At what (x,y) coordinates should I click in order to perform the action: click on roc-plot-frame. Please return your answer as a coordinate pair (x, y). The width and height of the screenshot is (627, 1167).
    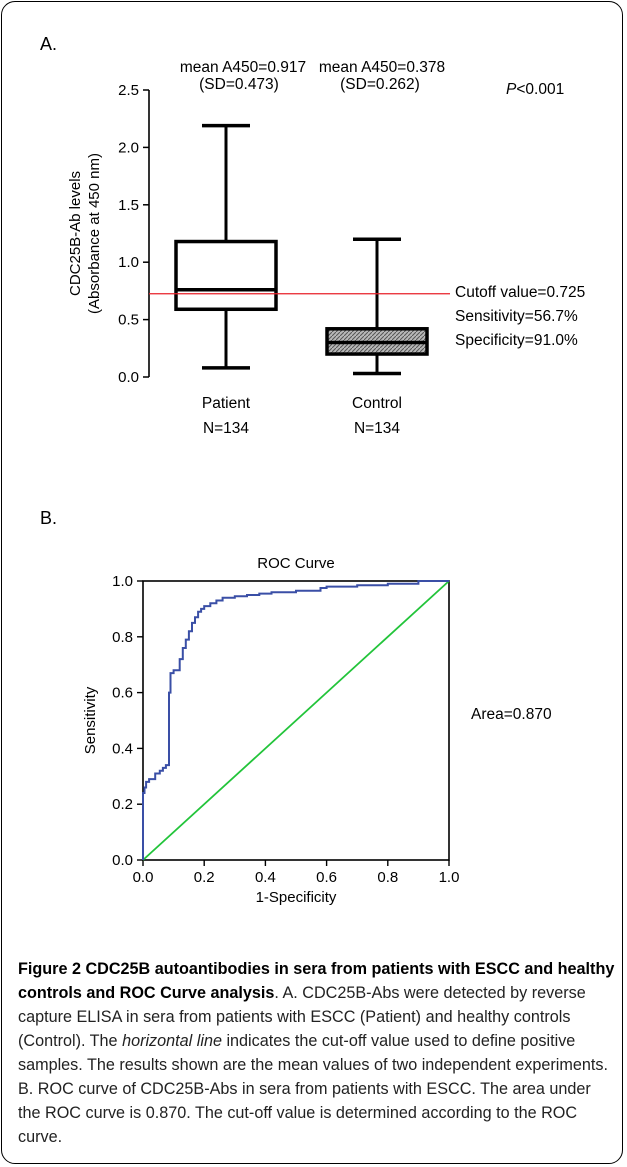
    Looking at the image, I should click on (296, 720).